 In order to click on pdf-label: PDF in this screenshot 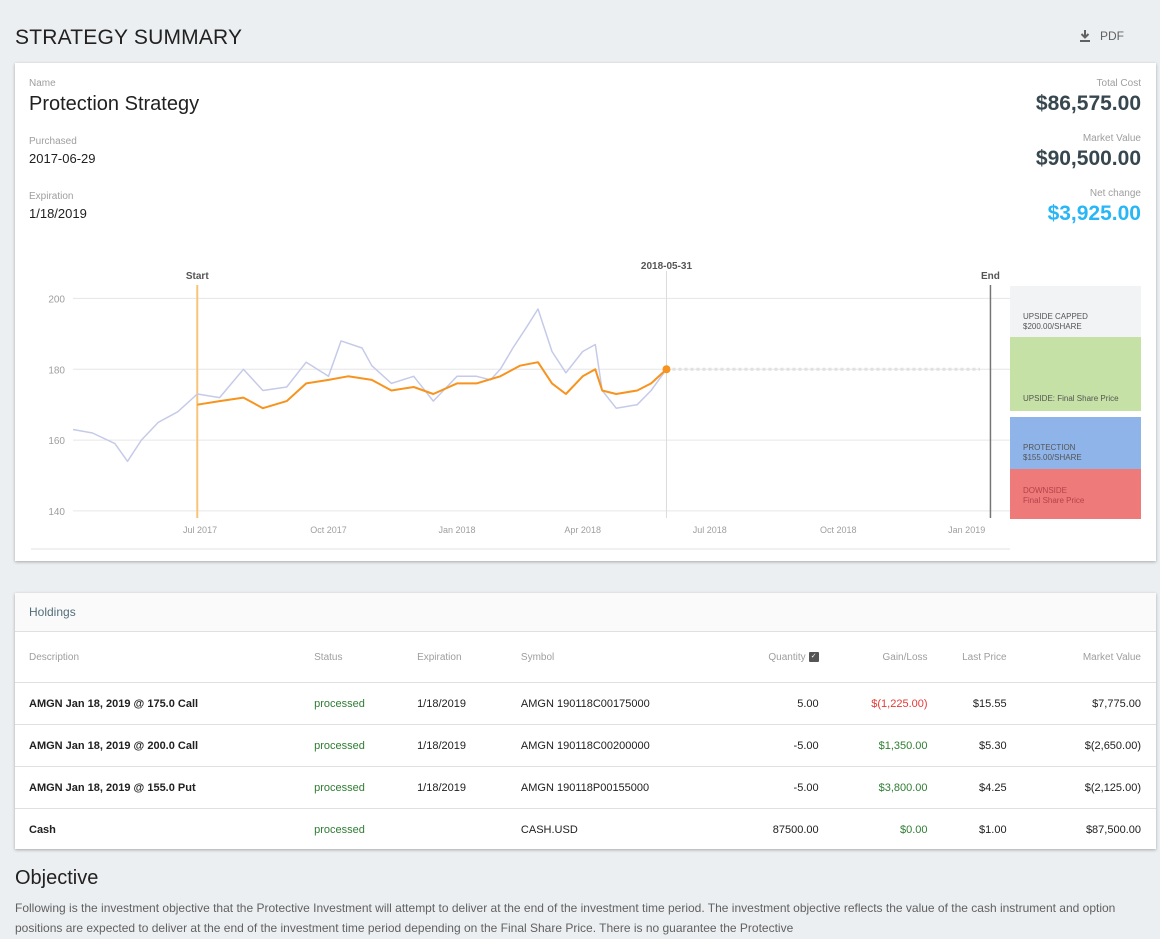, I will do `click(1112, 36)`.